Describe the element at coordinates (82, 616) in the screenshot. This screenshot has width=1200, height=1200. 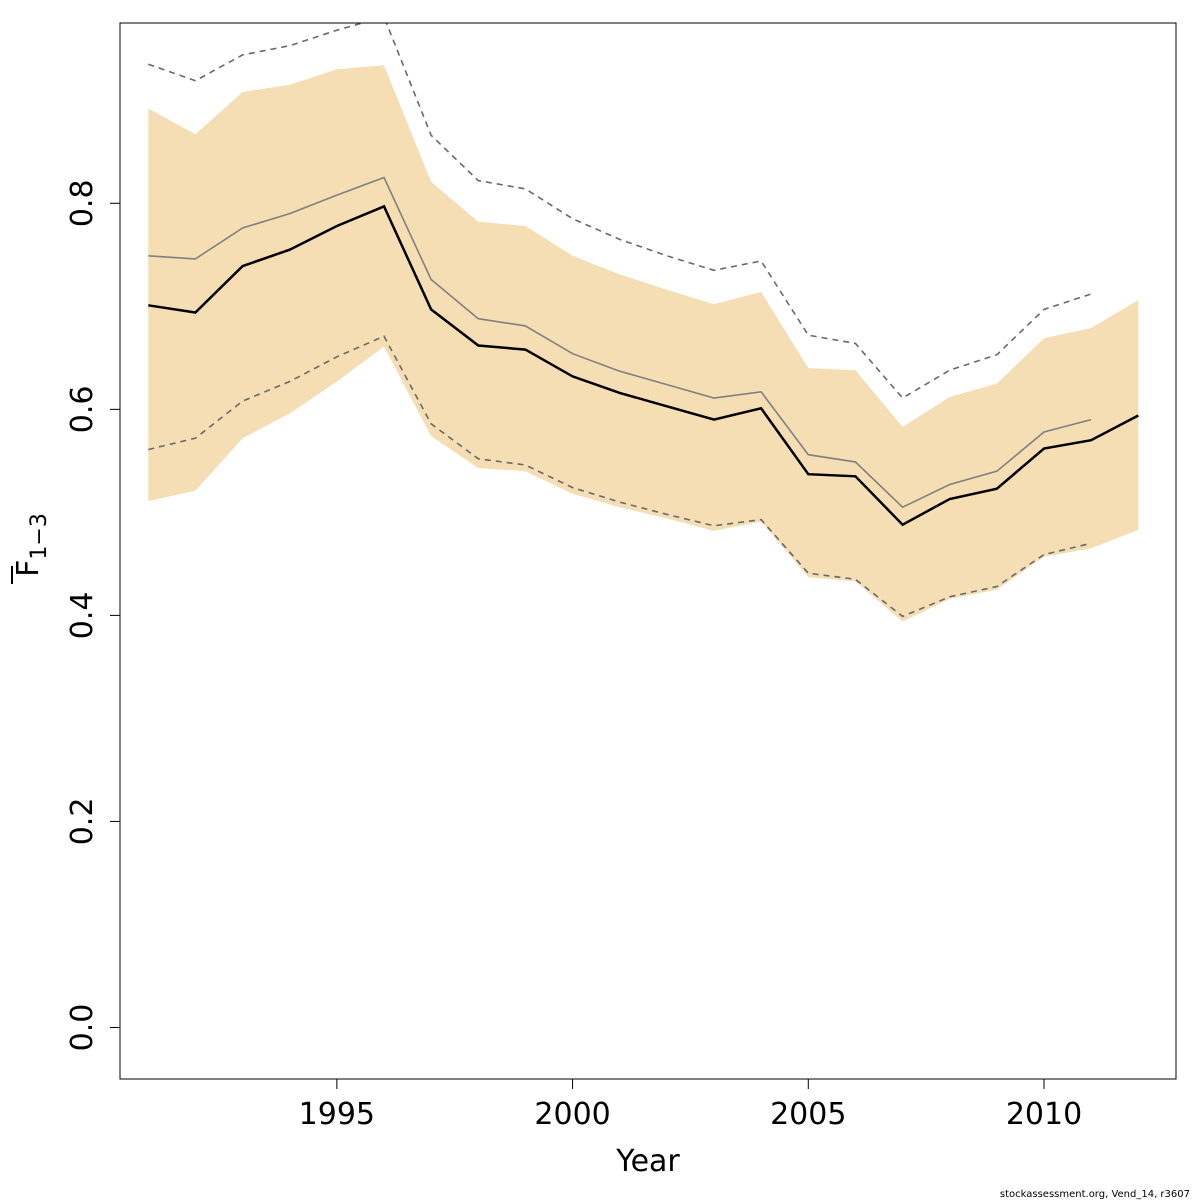
I see `y-tick-label: 0.4` at that location.